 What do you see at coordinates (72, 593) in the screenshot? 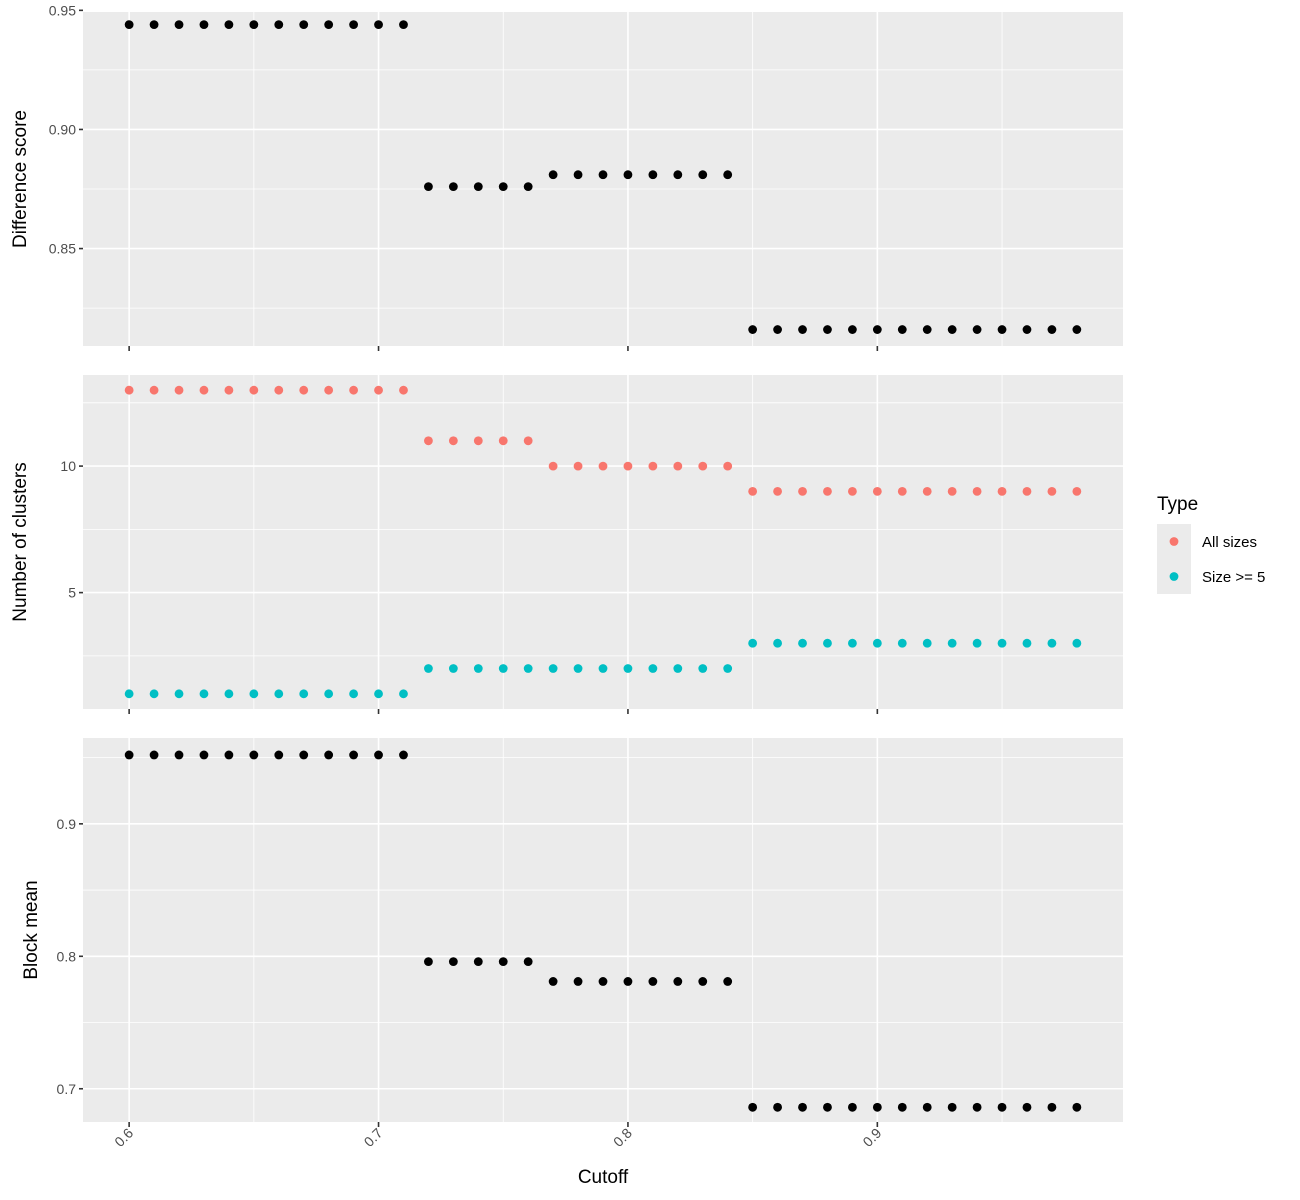
I see `y-tick-label: 5` at bounding box center [72, 593].